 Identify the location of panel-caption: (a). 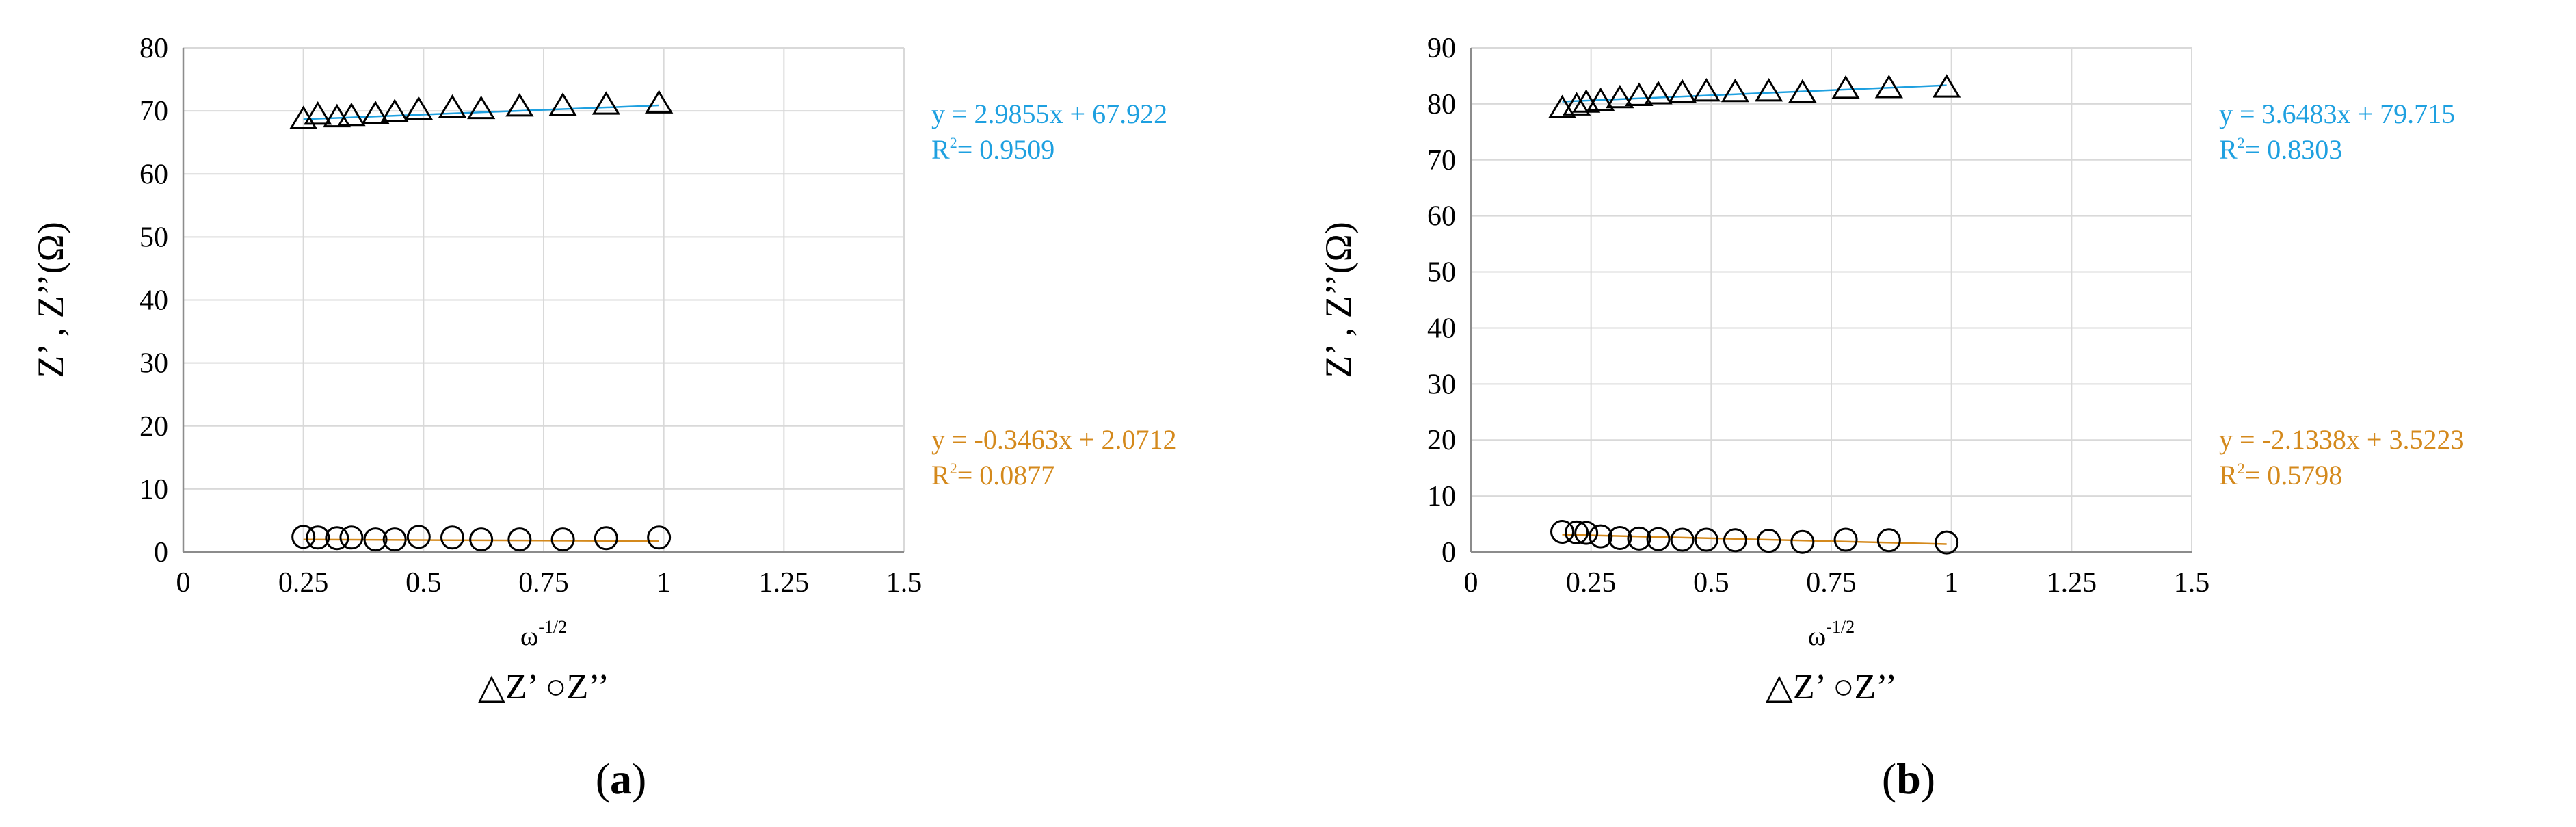
(621, 779).